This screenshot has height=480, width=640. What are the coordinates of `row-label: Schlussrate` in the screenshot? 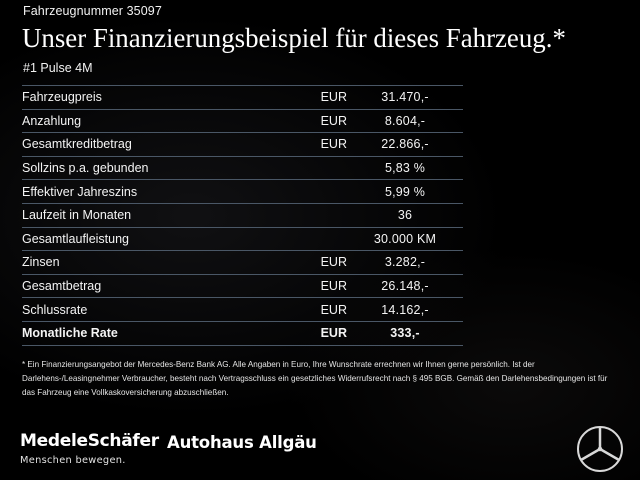 It's located at (154, 309).